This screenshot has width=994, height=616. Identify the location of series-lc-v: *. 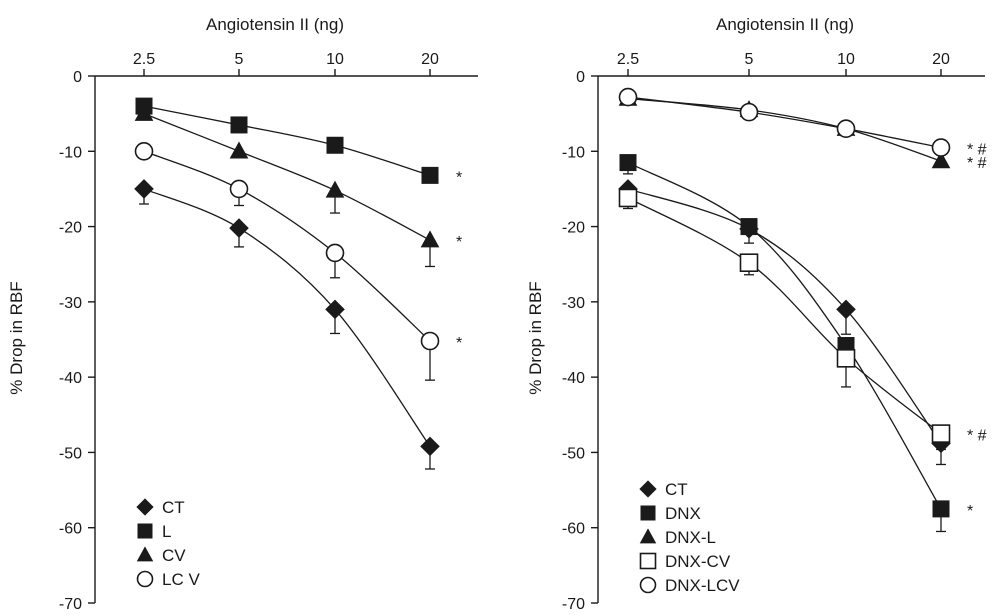
(299, 261).